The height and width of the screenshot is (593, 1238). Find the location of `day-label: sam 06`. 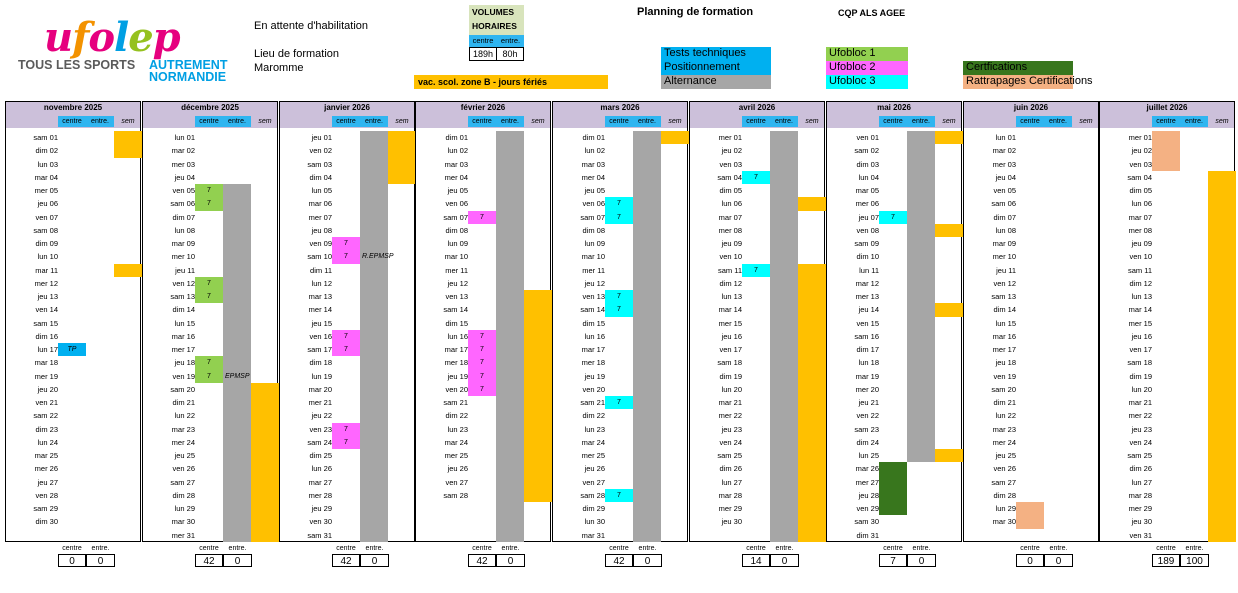

day-label: sam 06 is located at coordinates (1003, 204).